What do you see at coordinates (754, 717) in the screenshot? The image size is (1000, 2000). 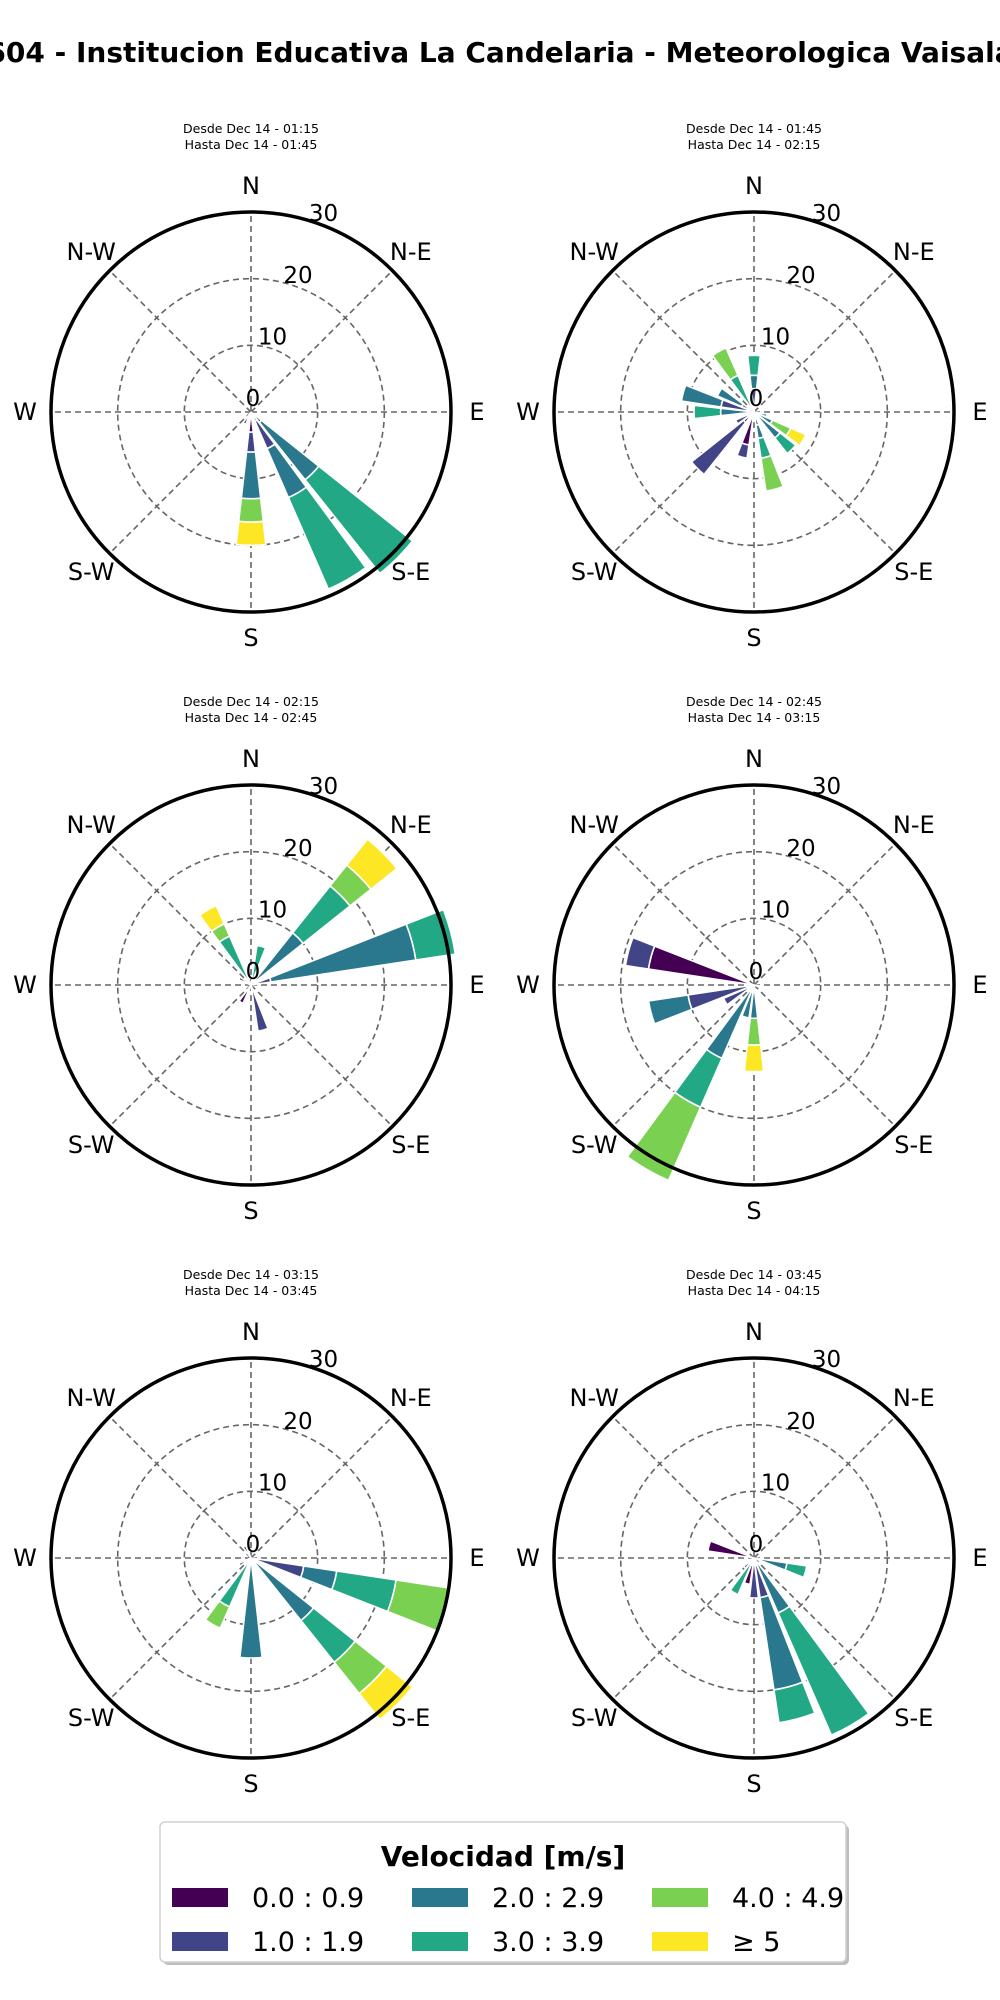 I see `panel-subtitle-line: Hasta Dec 14 - 03:15` at bounding box center [754, 717].